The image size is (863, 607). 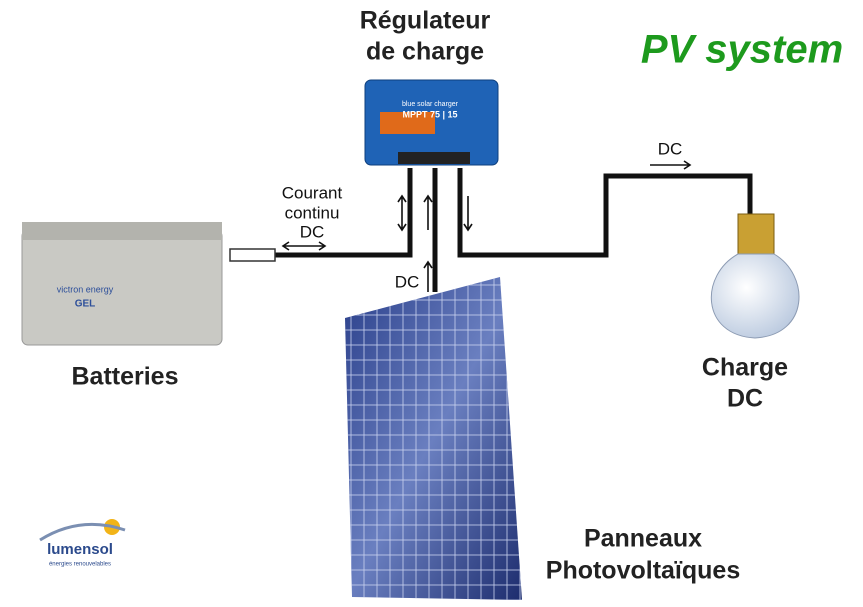 I want to click on controller-brand: blue solar charger, so click(x=430, y=104).